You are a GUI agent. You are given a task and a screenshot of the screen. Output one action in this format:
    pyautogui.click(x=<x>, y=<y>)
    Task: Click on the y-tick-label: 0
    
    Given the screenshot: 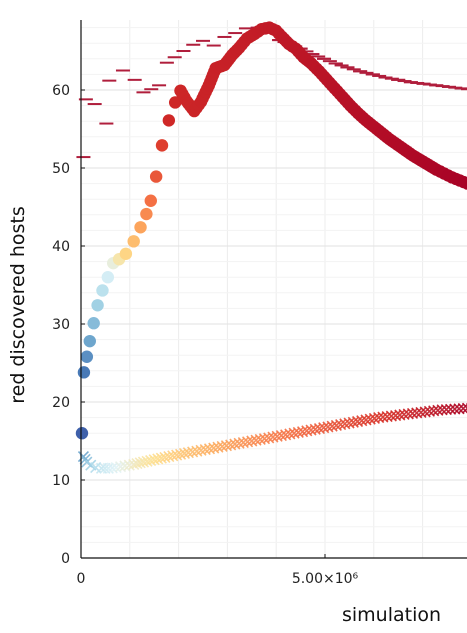 What is the action you would take?
    pyautogui.click(x=65, y=559)
    